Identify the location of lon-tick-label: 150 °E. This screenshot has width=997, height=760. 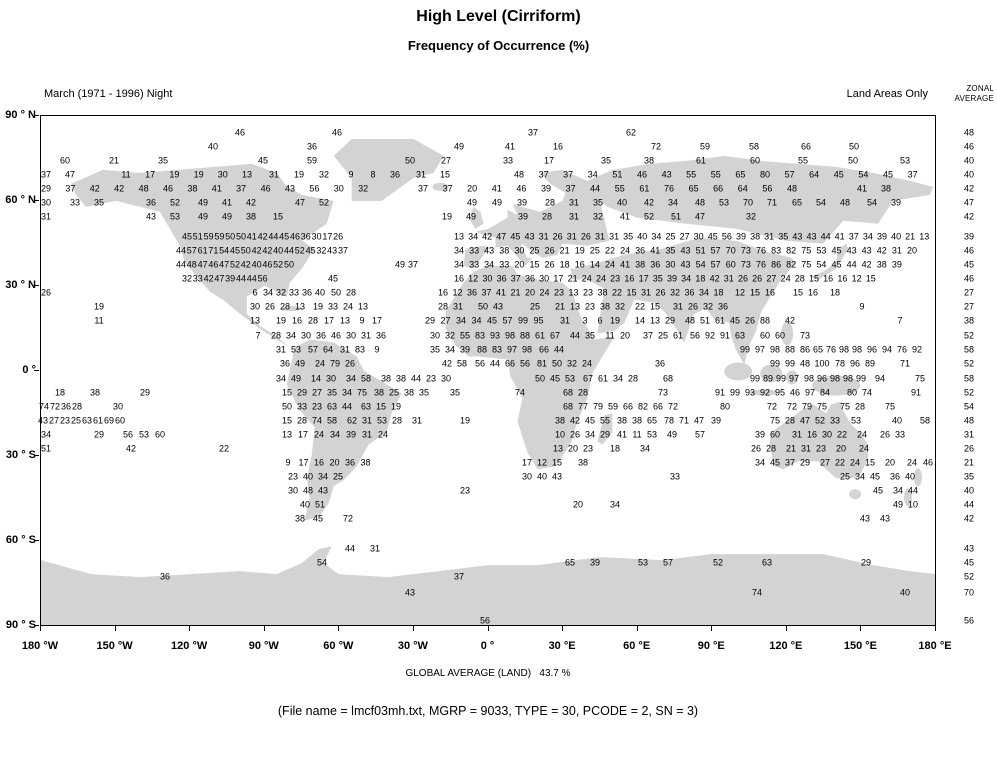
(860, 646).